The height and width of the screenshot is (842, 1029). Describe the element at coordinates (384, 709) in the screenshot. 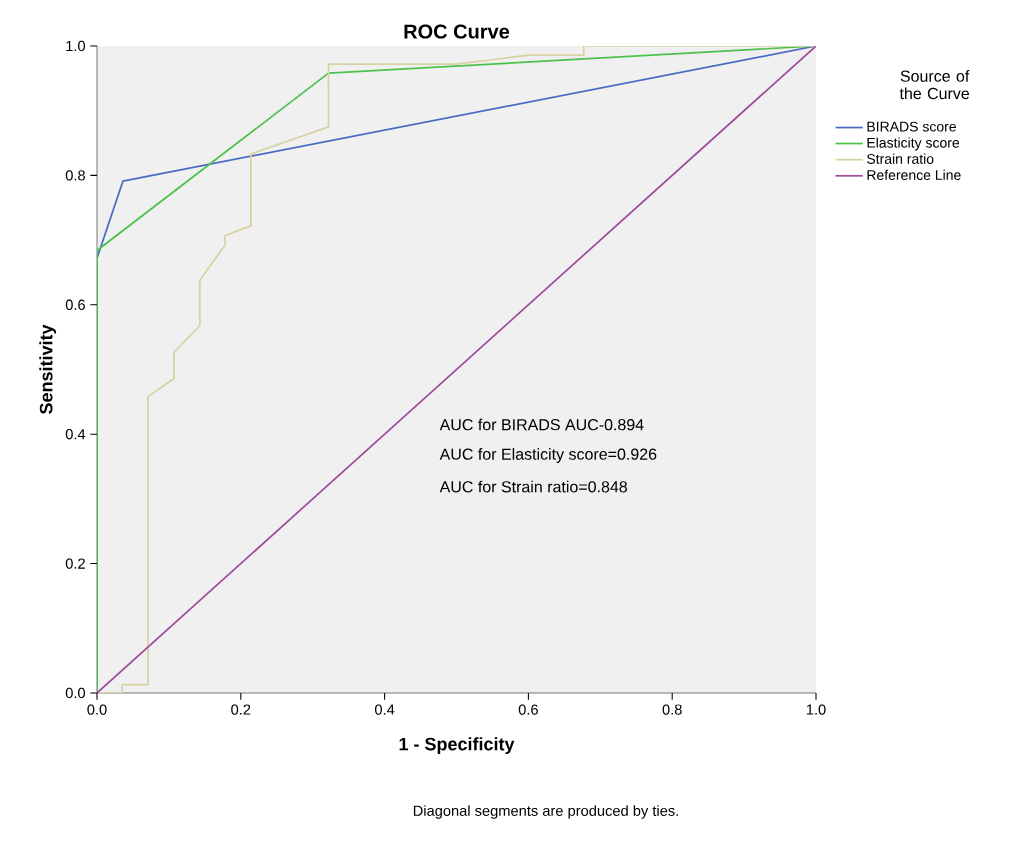

I see `x-tick-label: 0.4` at that location.